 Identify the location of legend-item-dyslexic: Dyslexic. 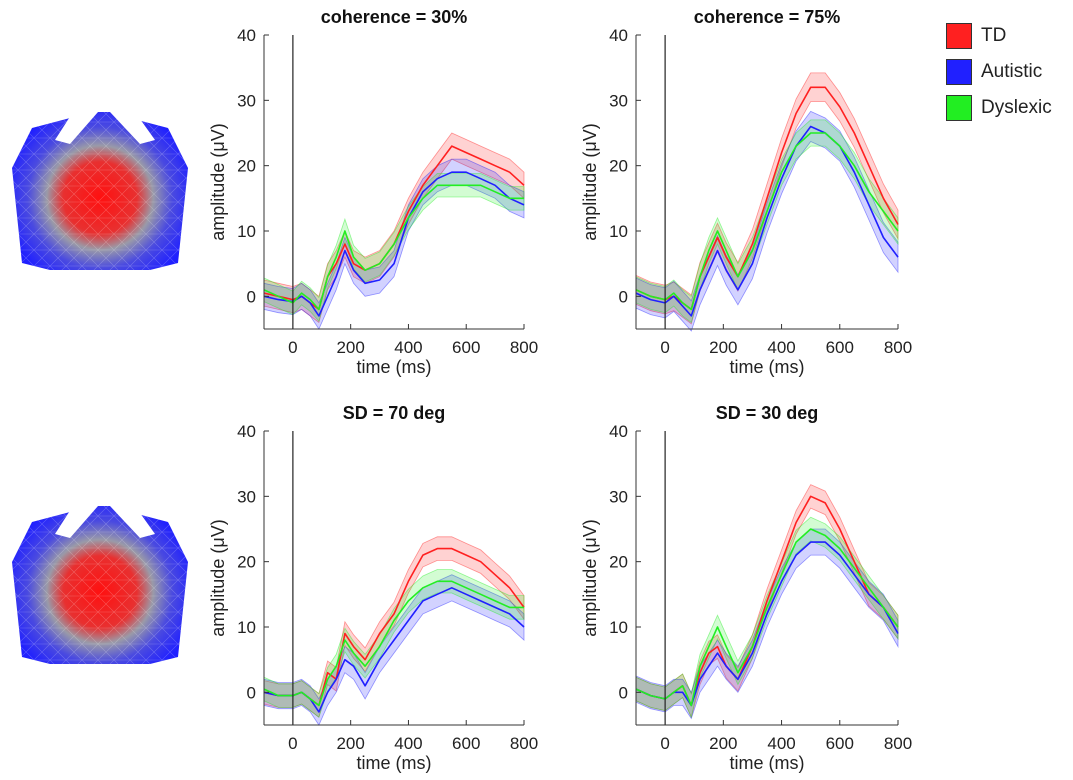
(999, 108).